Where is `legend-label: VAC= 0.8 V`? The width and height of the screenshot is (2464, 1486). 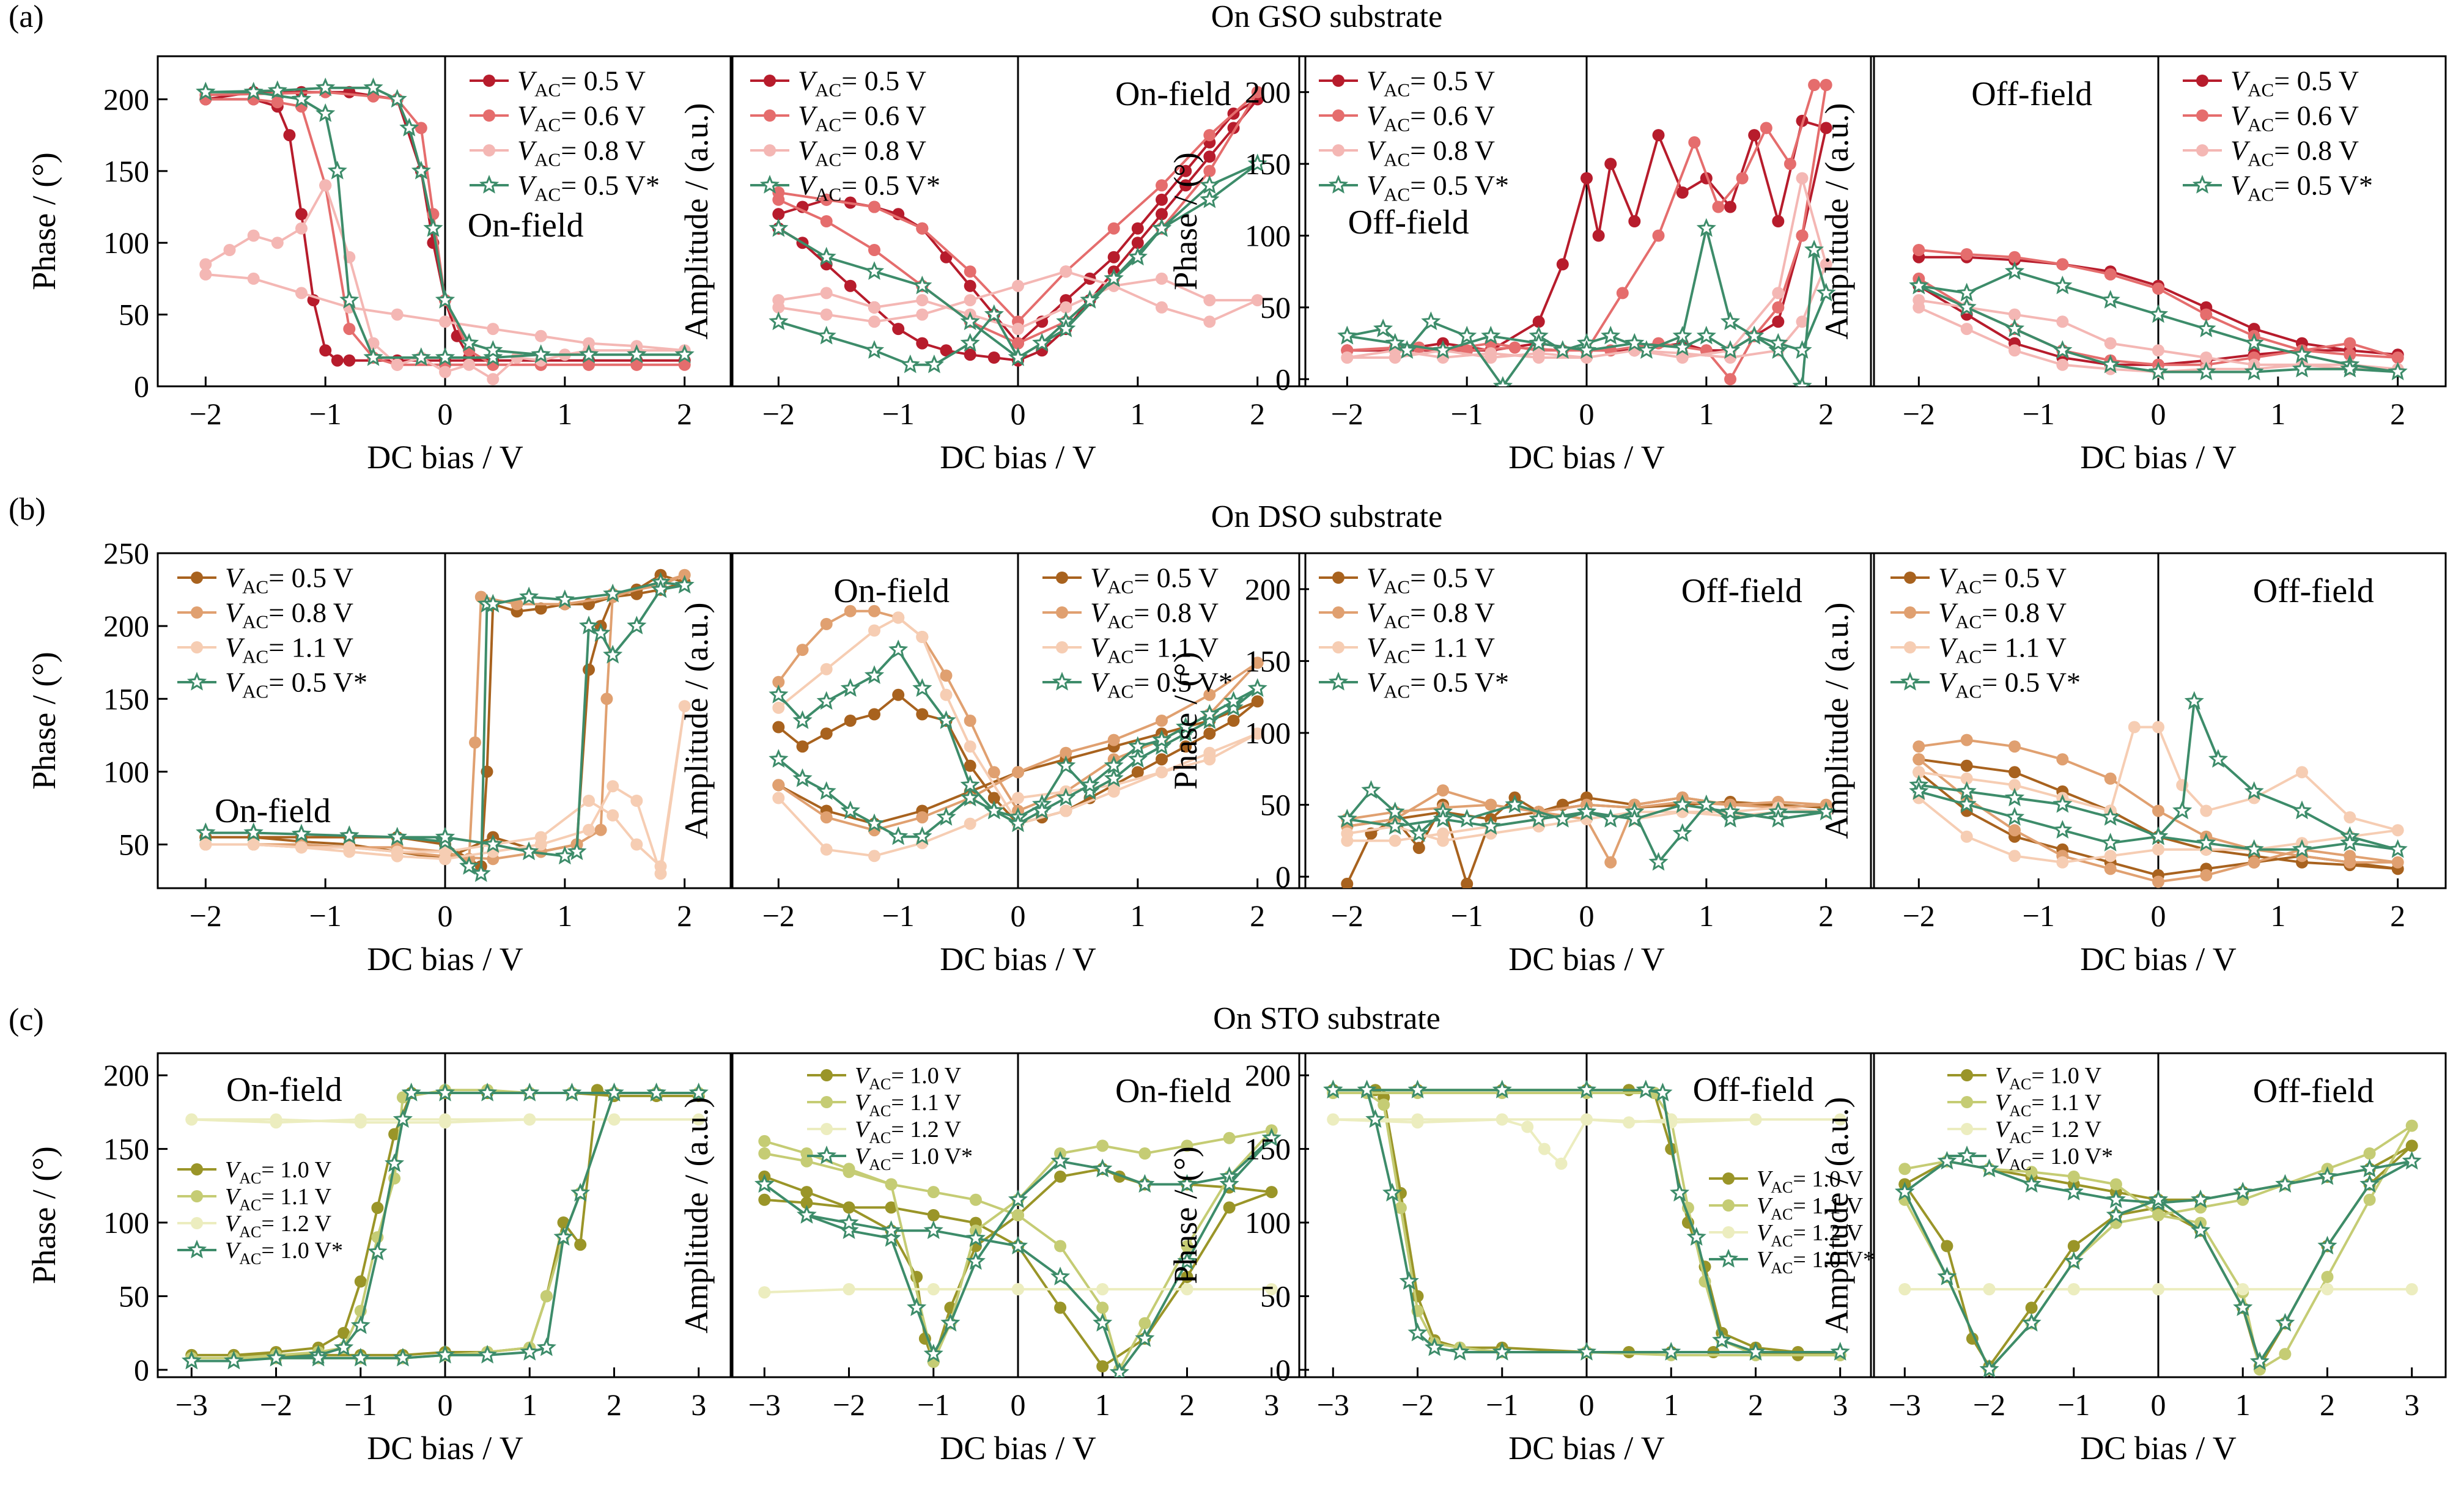 legend-label: VAC= 0.8 V is located at coordinates (581, 153).